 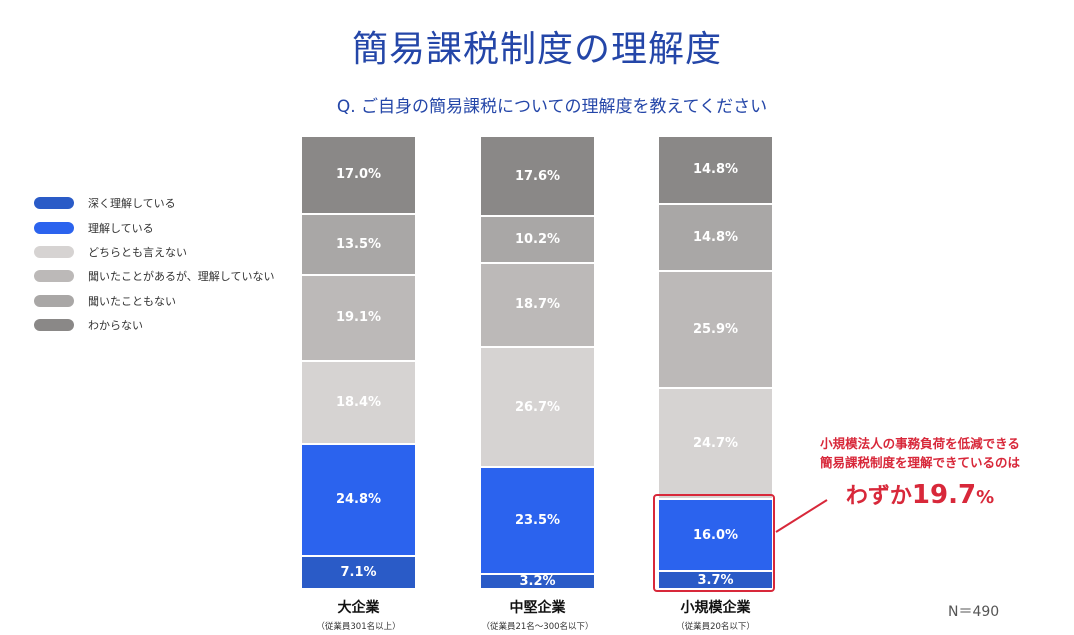 I want to click on legend-item: わからない, so click(x=154, y=325).